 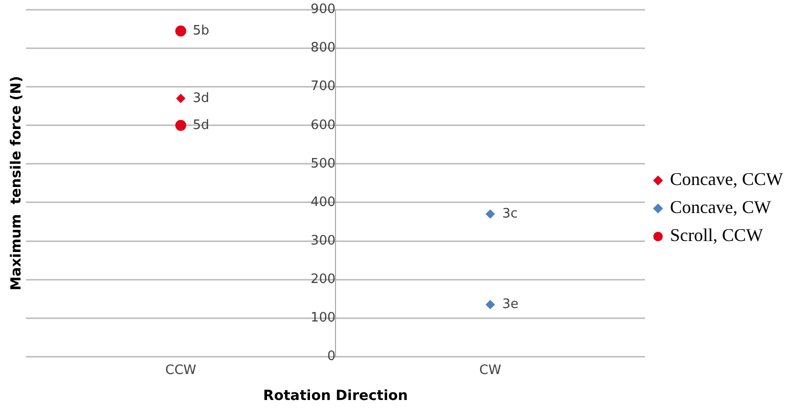 I want to click on y-tick-label: 0, so click(x=331, y=356).